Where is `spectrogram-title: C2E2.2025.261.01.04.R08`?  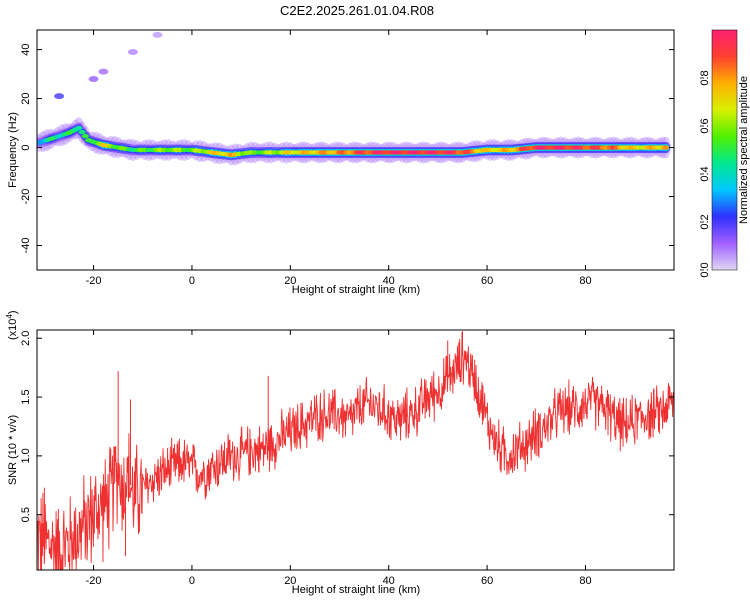
spectrogram-title: C2E2.2025.261.01.04.R08 is located at coordinates (357, 10).